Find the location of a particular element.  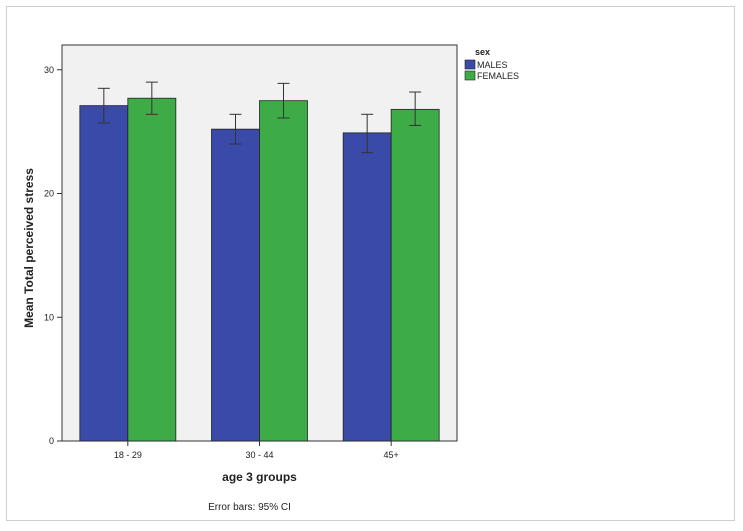

y-tick-label: 20 is located at coordinates (49, 194).